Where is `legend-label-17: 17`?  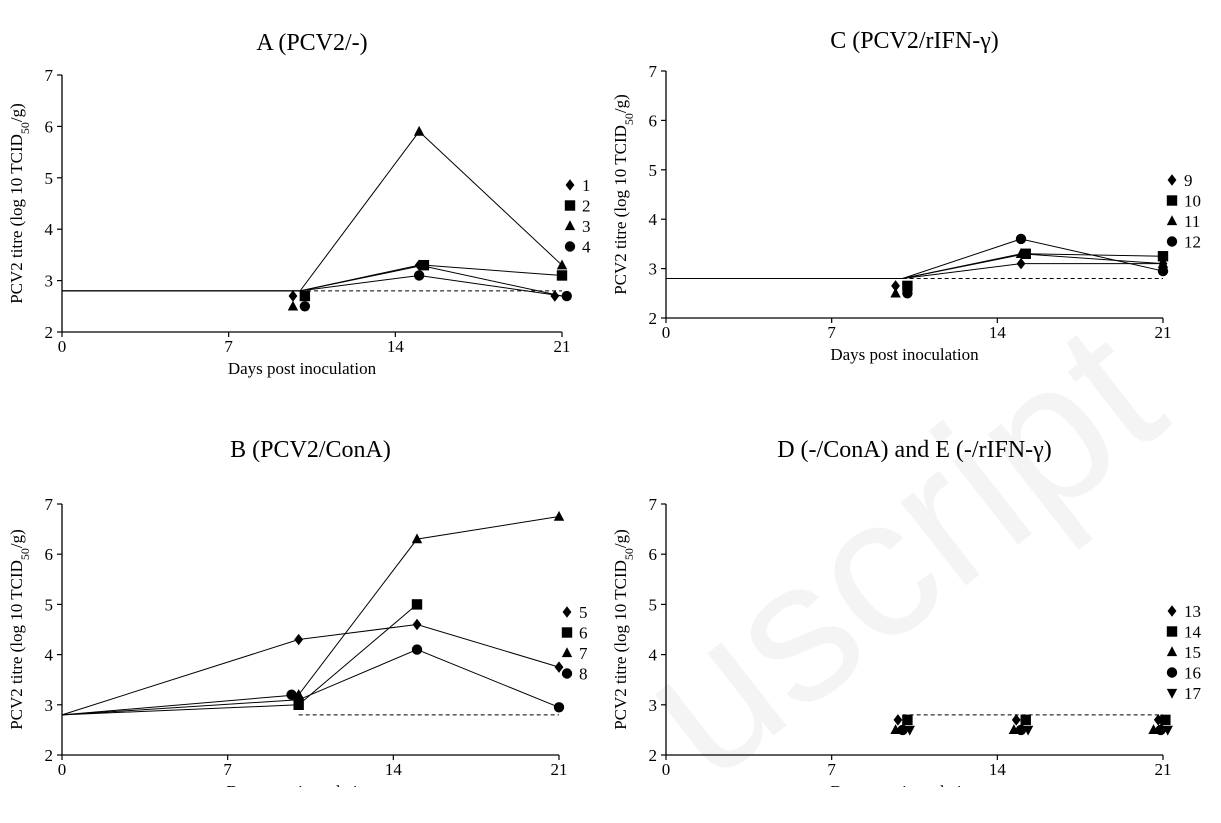
legend-label-17: 17 is located at coordinates (1193, 693).